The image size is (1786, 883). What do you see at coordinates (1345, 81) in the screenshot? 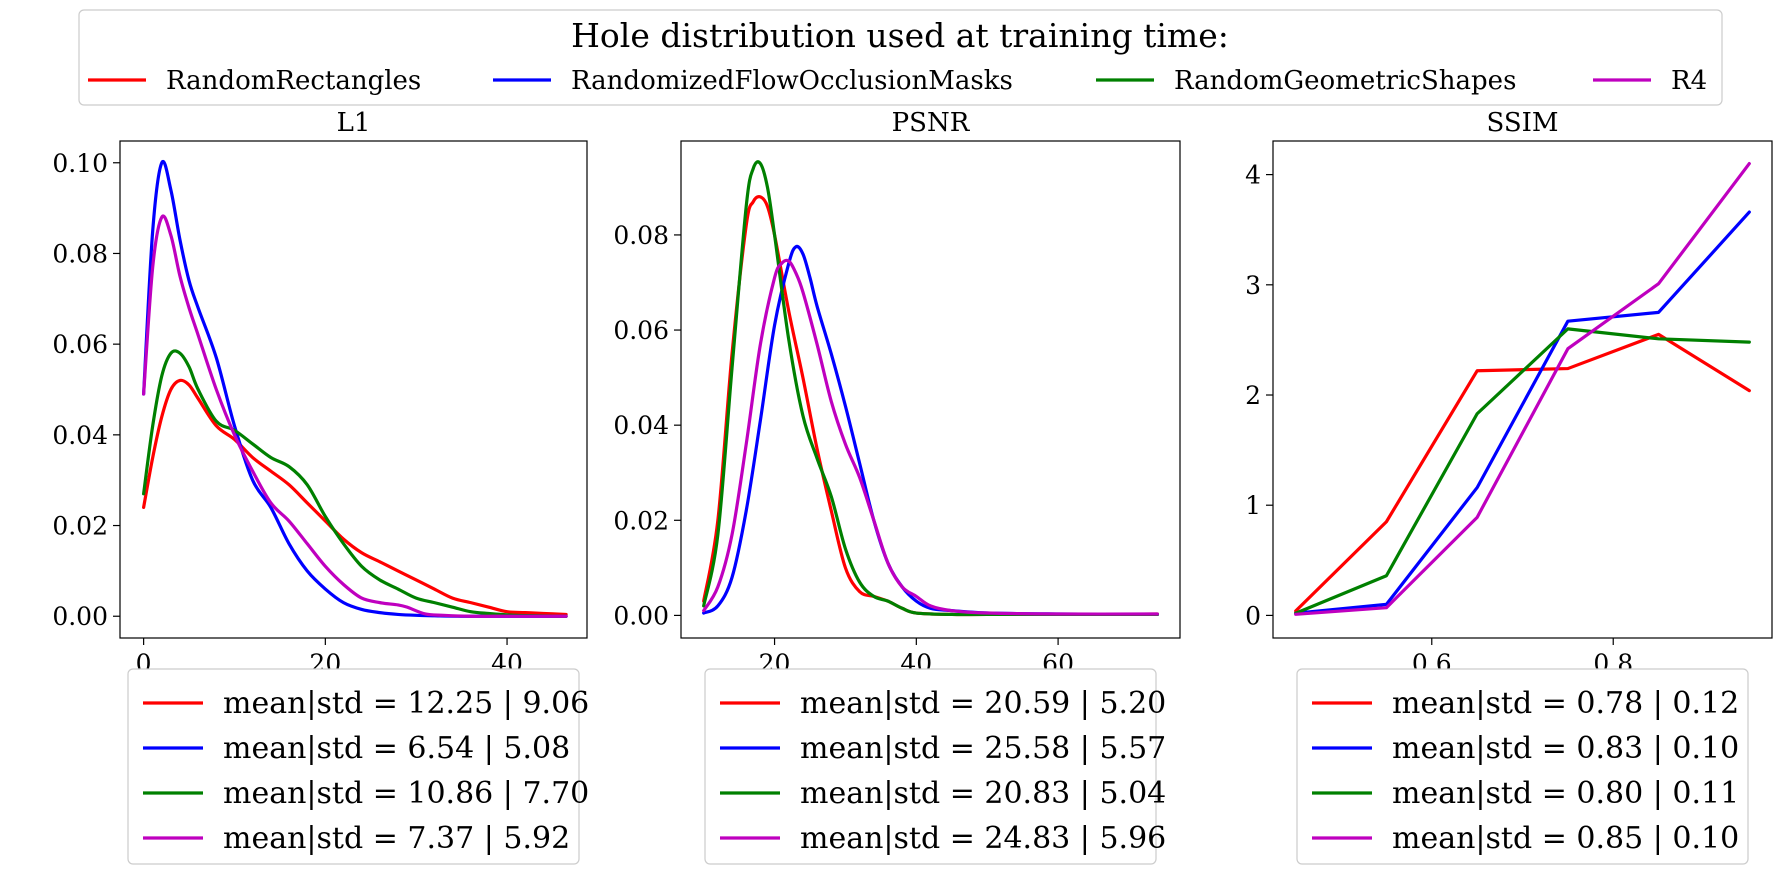
I see `top-legend-label-randomgeometricshapes: RandomGeometricShapes` at bounding box center [1345, 81].